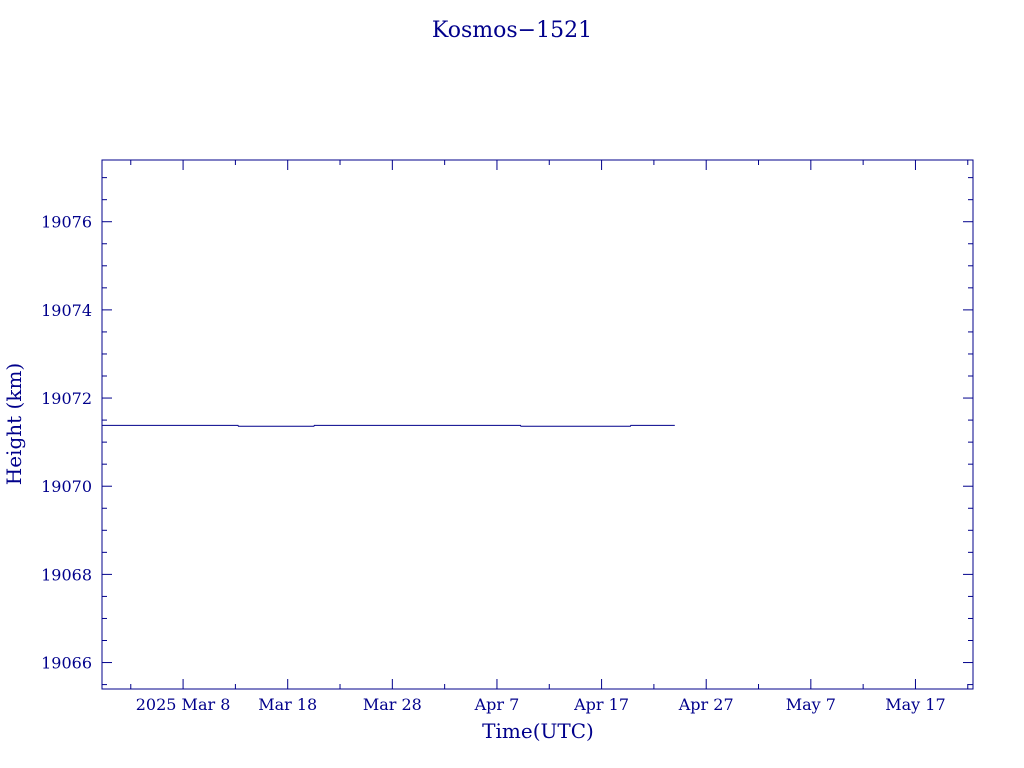  I want to click on x-tick-label: May 7, so click(811, 704).